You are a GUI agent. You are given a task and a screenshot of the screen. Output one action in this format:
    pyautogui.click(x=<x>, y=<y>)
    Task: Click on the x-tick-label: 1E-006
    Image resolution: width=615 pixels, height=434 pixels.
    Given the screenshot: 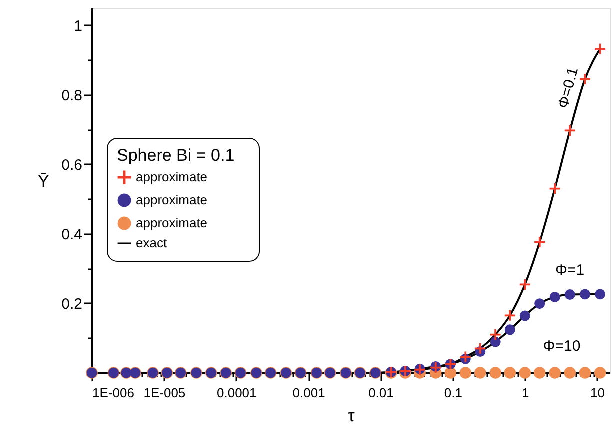 What is the action you would take?
    pyautogui.click(x=113, y=393)
    